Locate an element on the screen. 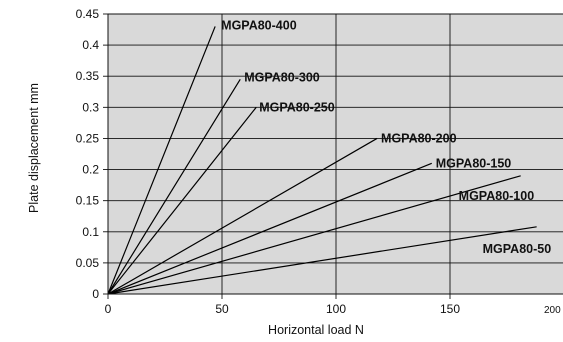 Image resolution: width=563 pixels, height=342 pixels. y-tick-label: 0.4 is located at coordinates (90, 45).